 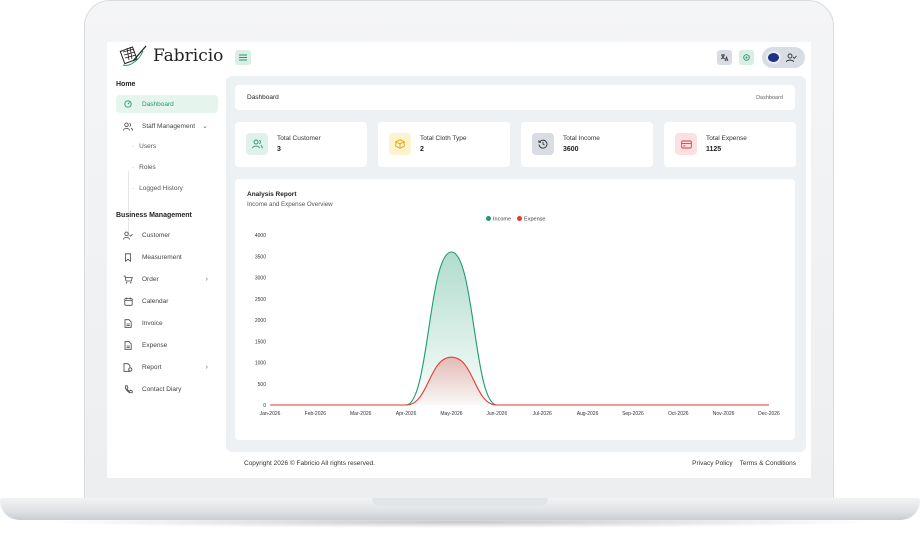 I want to click on needle-thread-logo-icon, so click(x=133, y=55).